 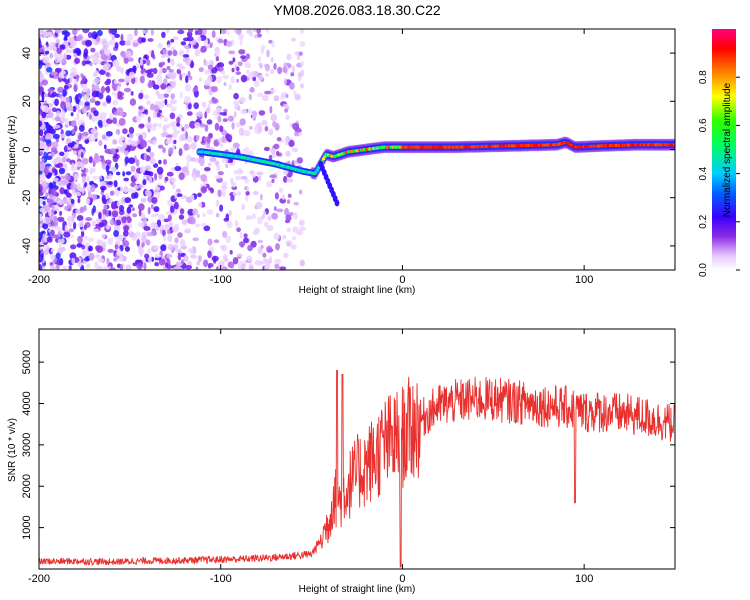 What do you see at coordinates (703, 221) in the screenshot?
I see `colorbar-tick-label: 0.2` at bounding box center [703, 221].